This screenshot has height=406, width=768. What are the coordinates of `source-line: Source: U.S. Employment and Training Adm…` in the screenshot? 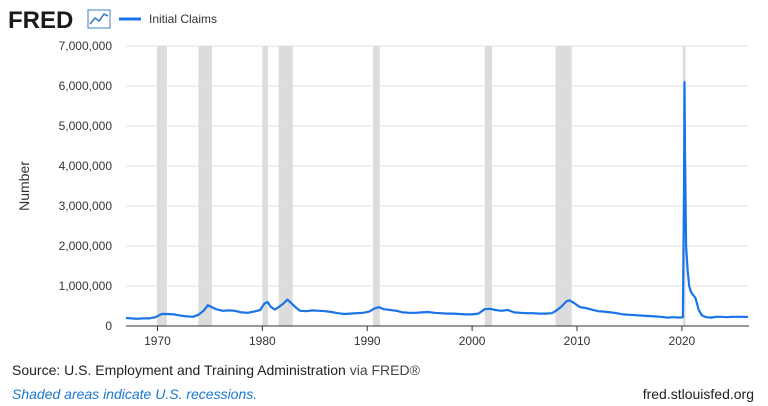 It's located at (216, 370).